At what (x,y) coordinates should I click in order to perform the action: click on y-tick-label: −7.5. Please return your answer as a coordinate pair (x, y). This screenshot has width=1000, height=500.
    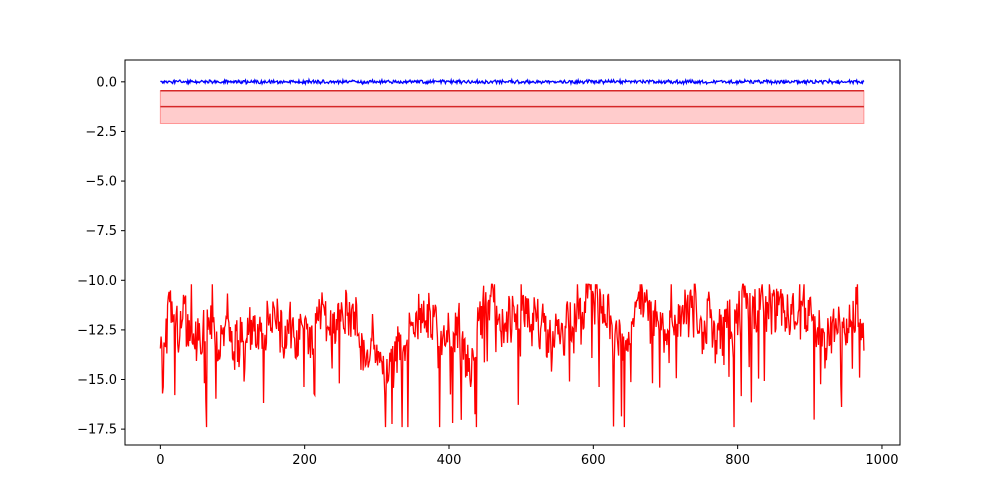
    Looking at the image, I should click on (101, 231).